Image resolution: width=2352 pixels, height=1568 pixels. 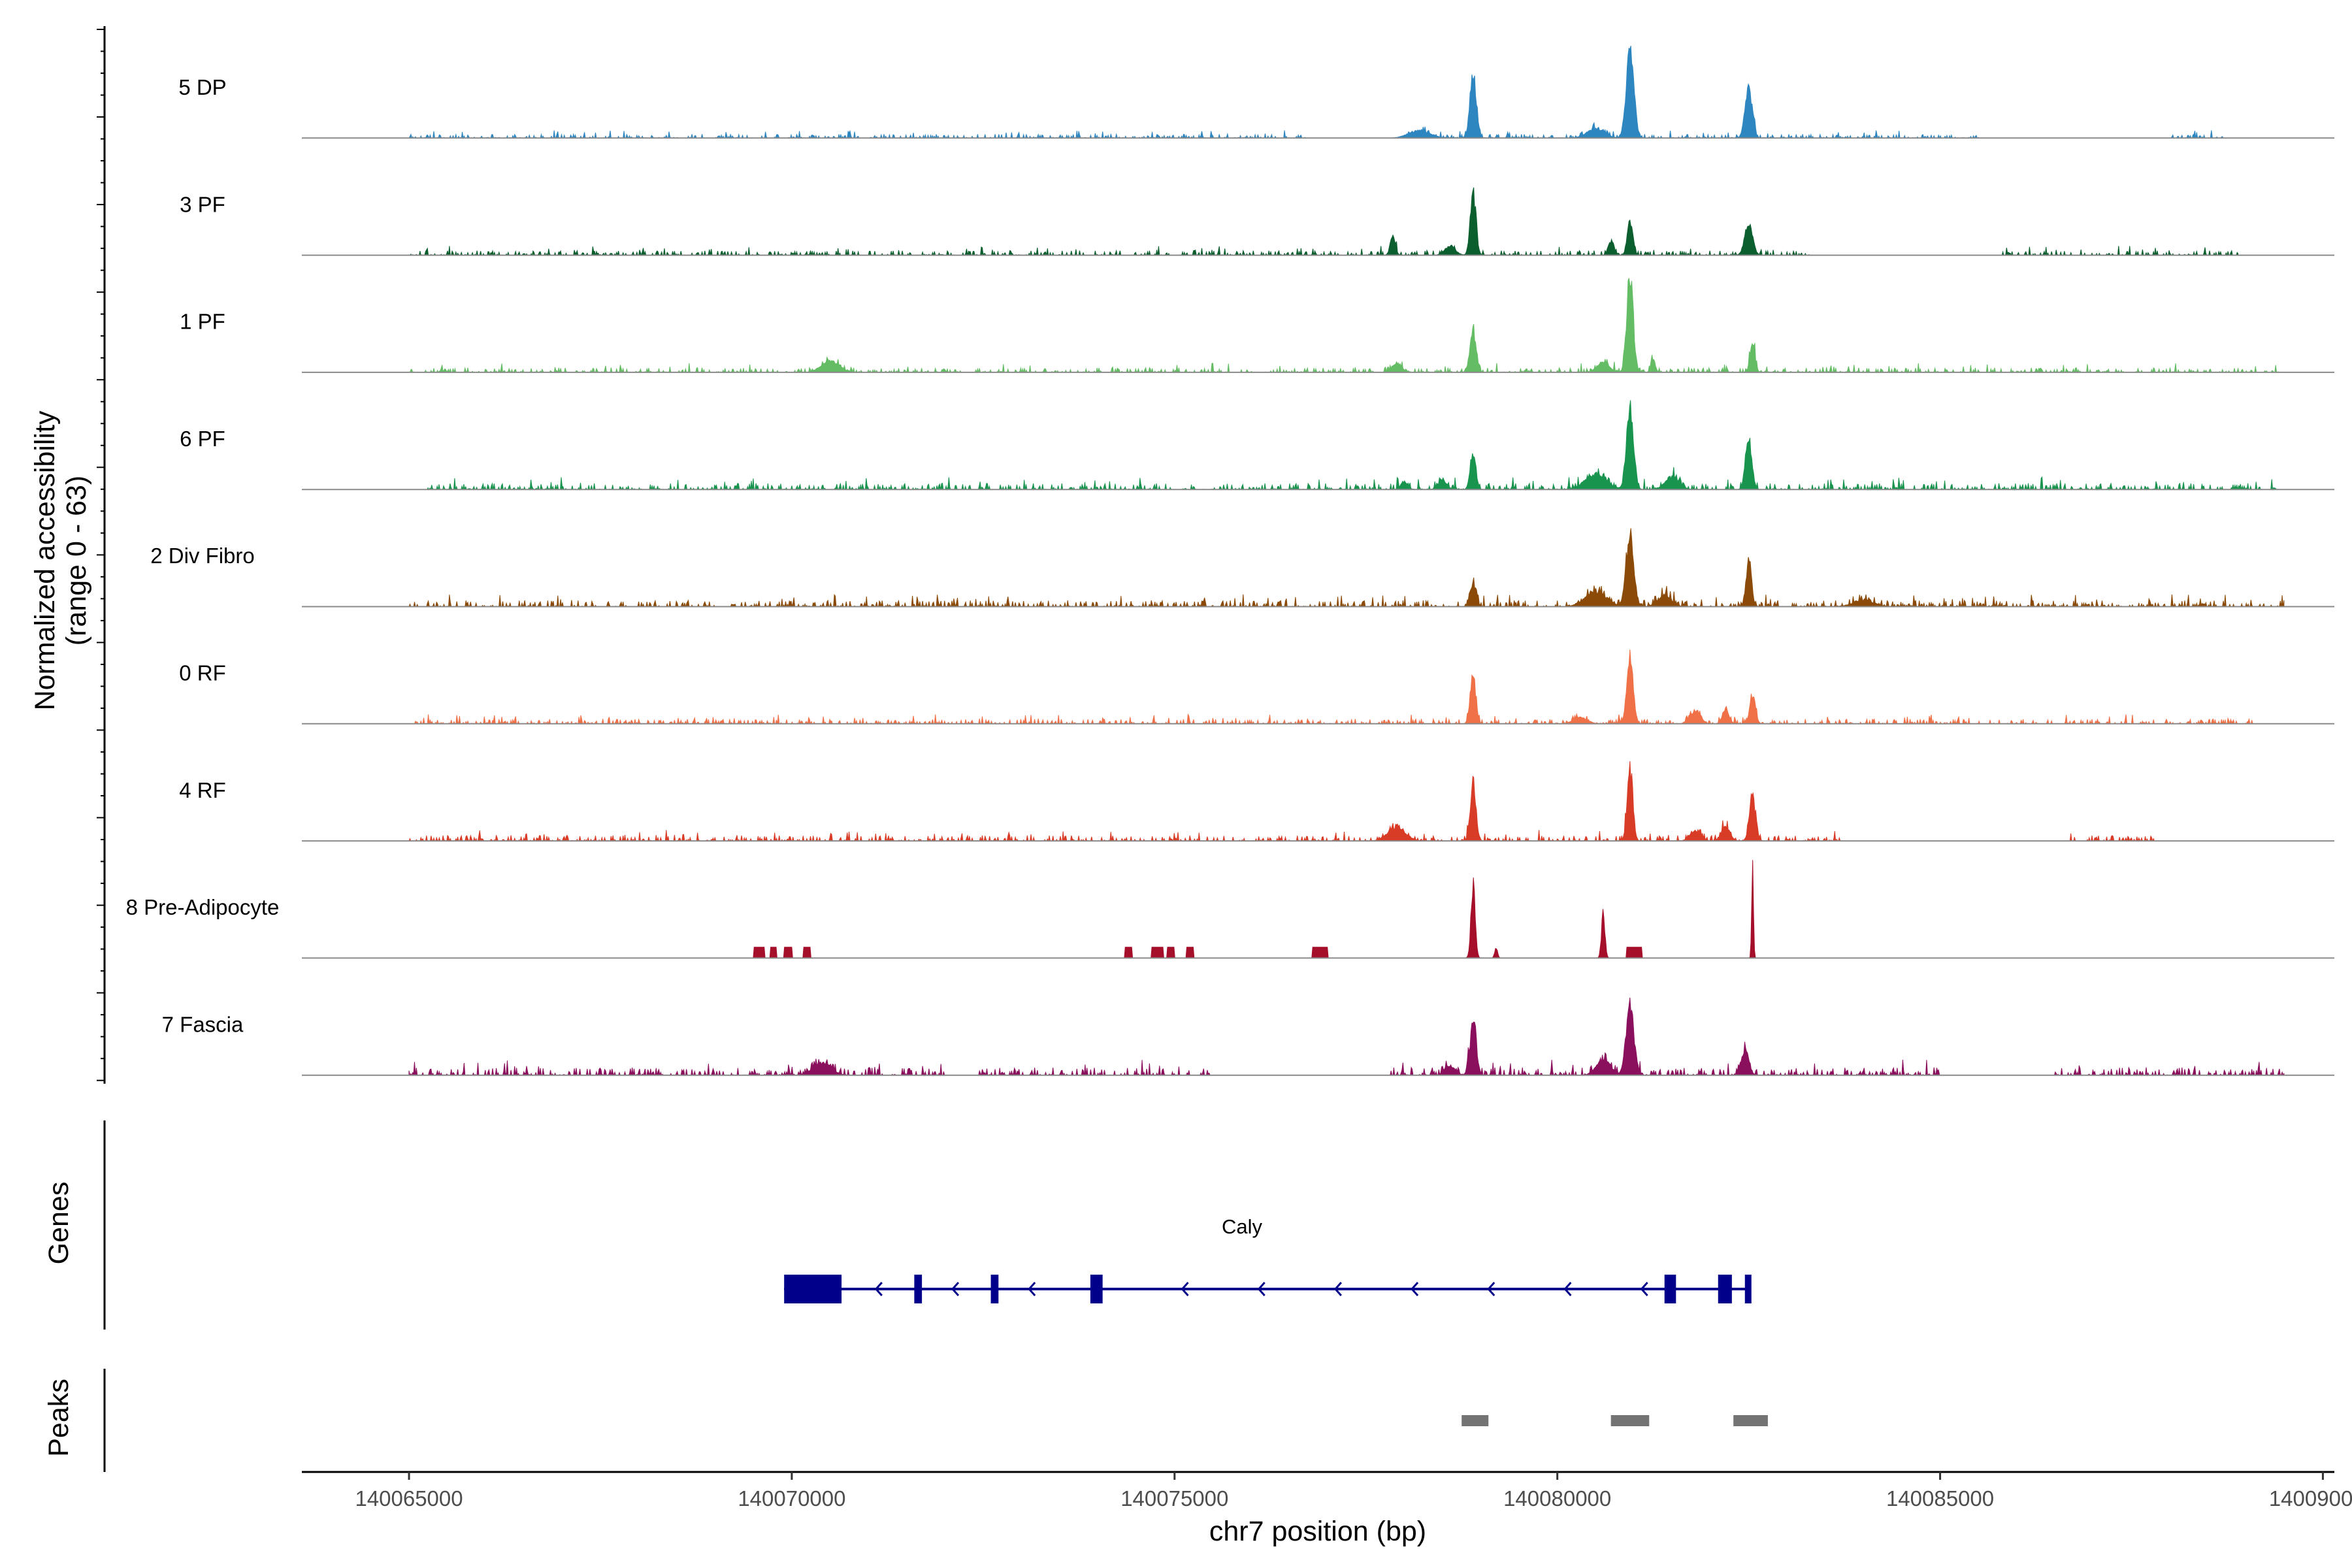 I want to click on x-tick-label: 140085000, so click(x=1940, y=1498).